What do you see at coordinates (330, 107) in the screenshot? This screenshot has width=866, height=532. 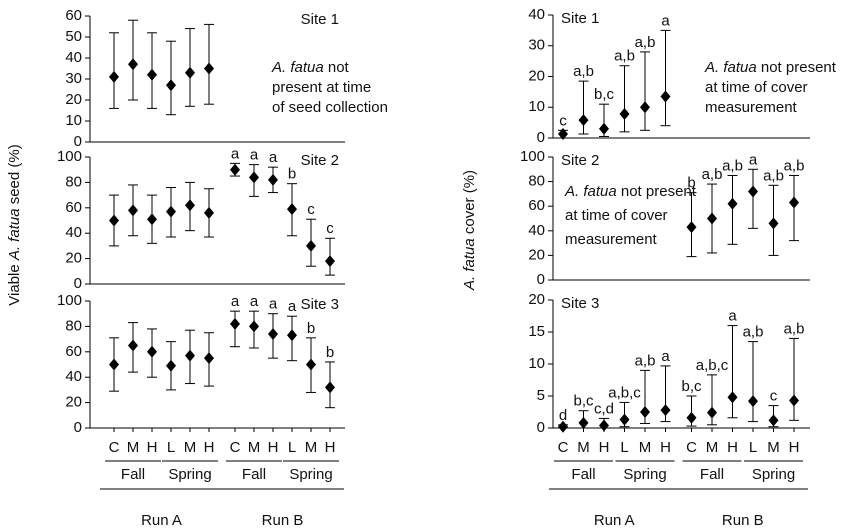 I see `text-segment: of seed collection` at bounding box center [330, 107].